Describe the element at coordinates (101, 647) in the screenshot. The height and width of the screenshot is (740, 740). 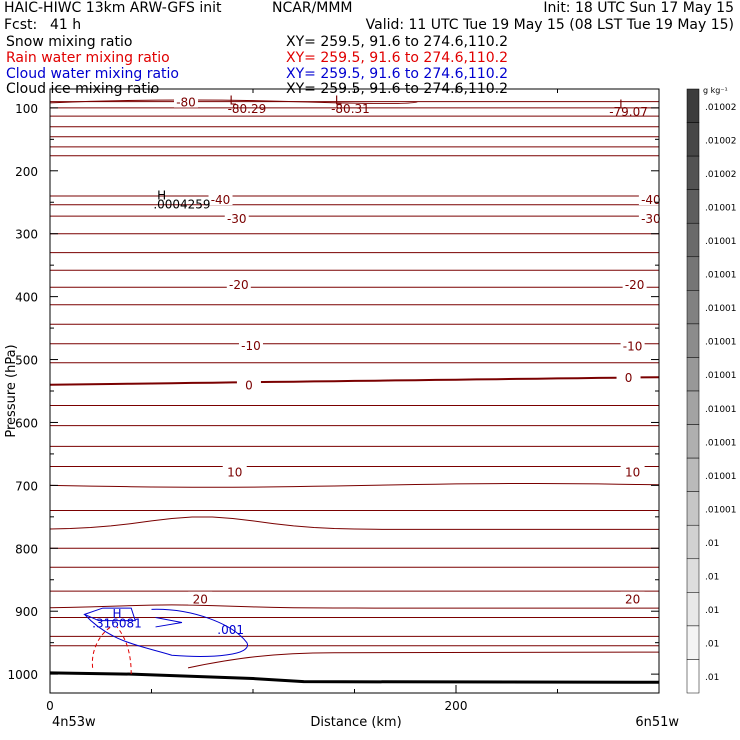
I see `rain-water-contour` at that location.